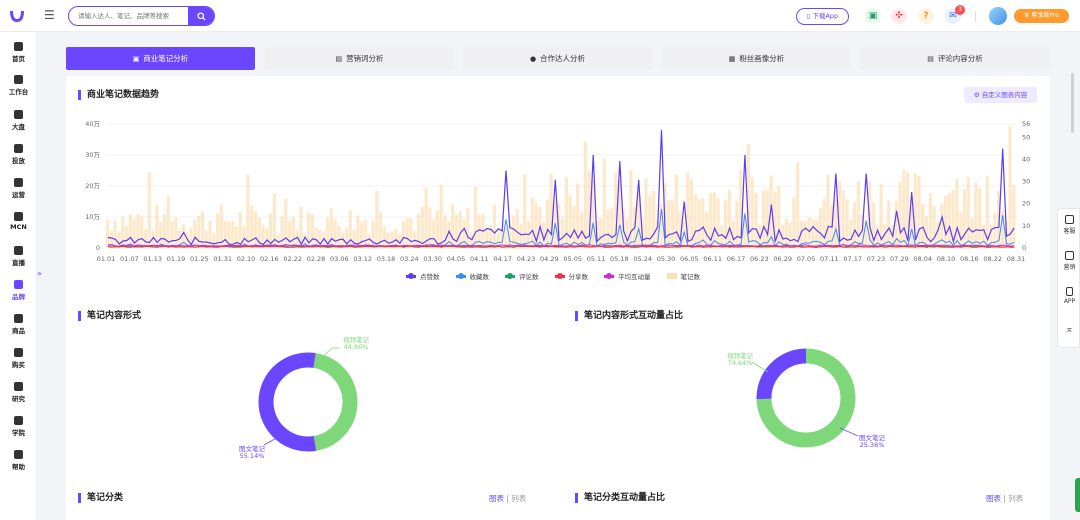 Image resolution: width=1080 pixels, height=520 pixels. Describe the element at coordinates (222, 259) in the screenshot. I see `x-tick: 01.31` at that location.